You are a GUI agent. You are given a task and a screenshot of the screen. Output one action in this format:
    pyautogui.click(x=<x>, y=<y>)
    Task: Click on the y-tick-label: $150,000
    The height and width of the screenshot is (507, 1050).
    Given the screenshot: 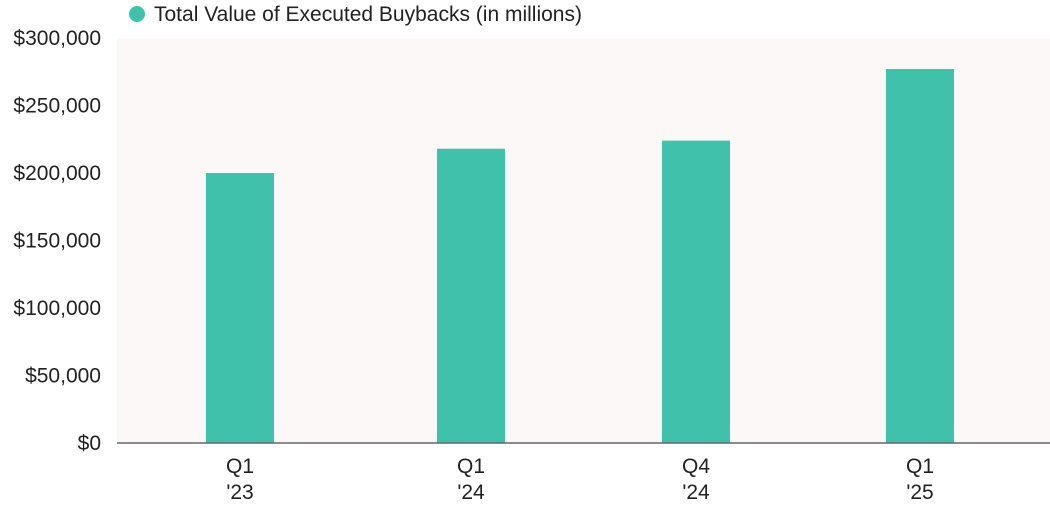 What is the action you would take?
    pyautogui.click(x=57, y=241)
    